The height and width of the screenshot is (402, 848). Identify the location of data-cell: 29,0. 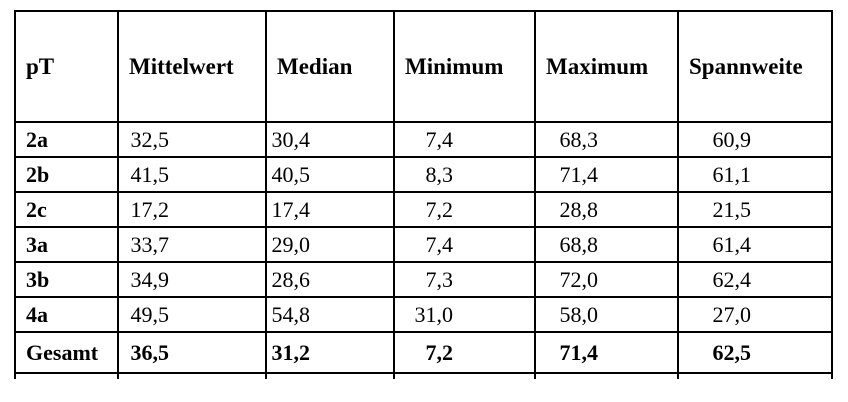
(330, 244).